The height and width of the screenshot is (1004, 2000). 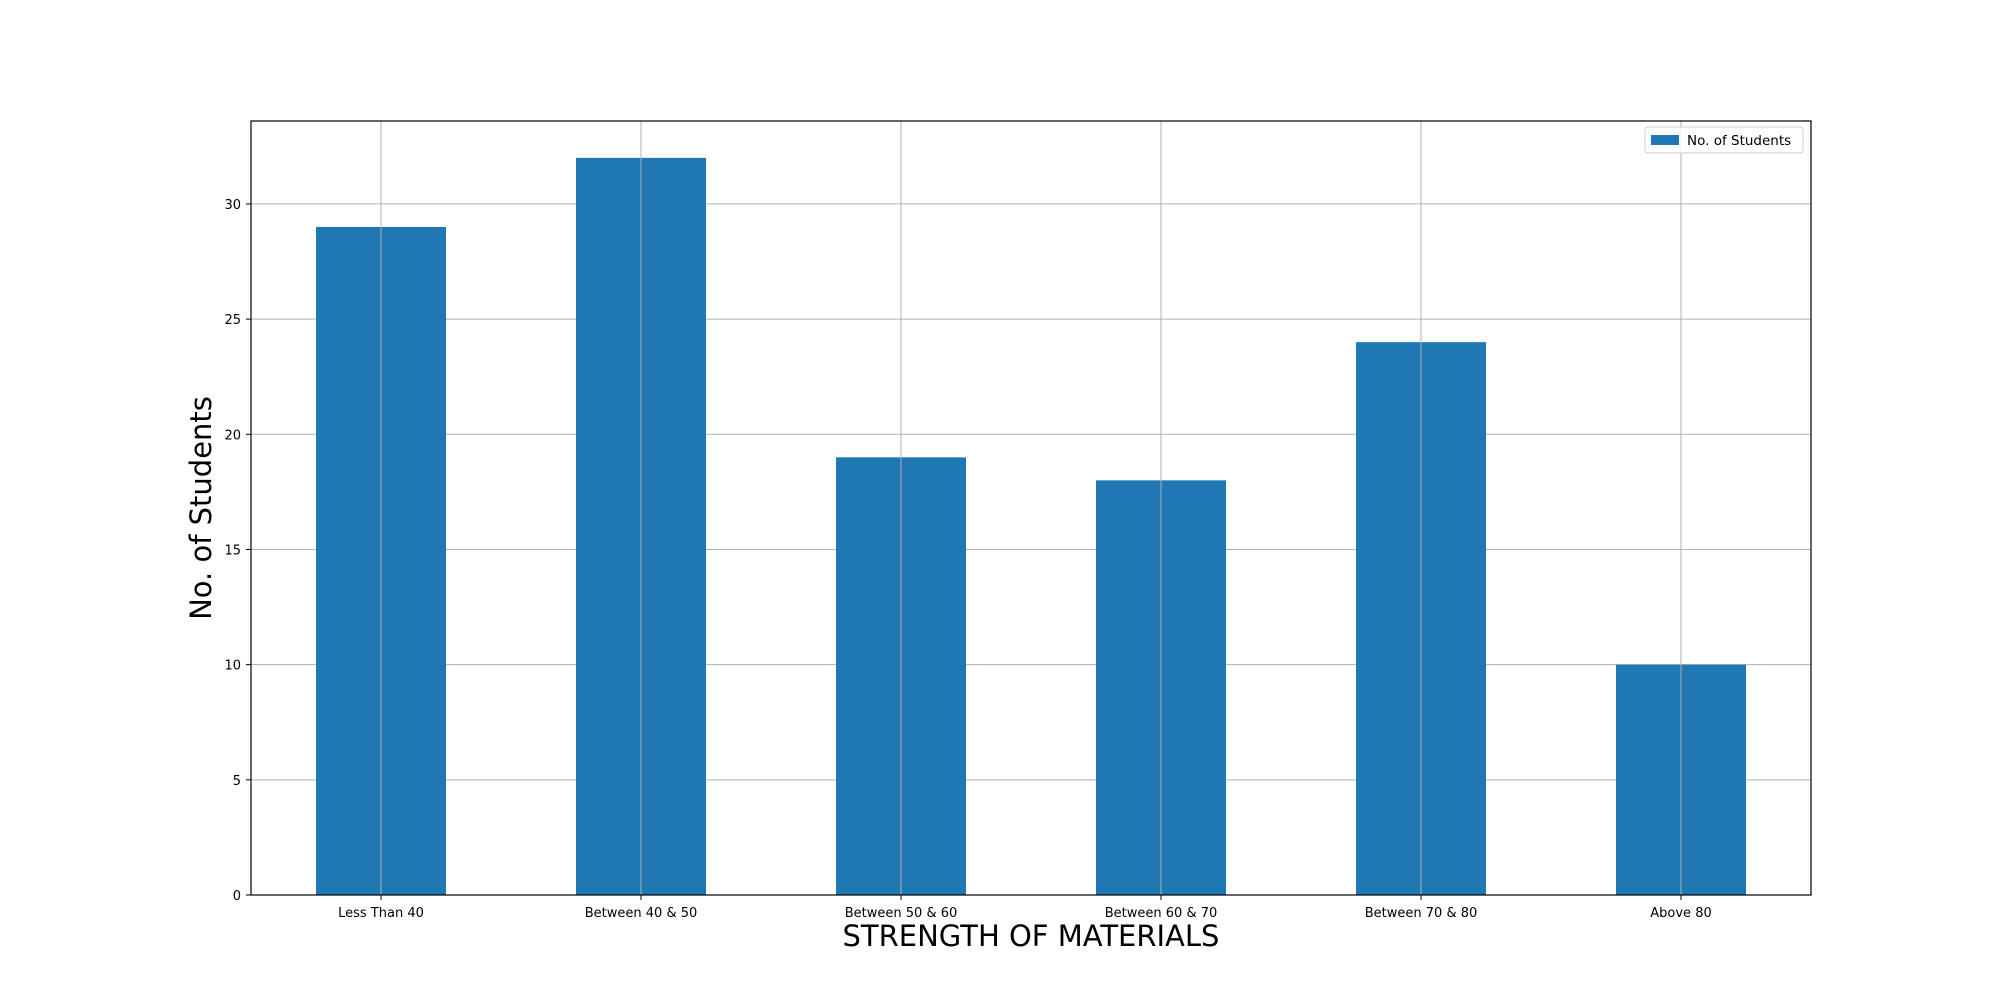 I want to click on x-axis-title: STRENGTH OF MATERIALS, so click(x=1031, y=936).